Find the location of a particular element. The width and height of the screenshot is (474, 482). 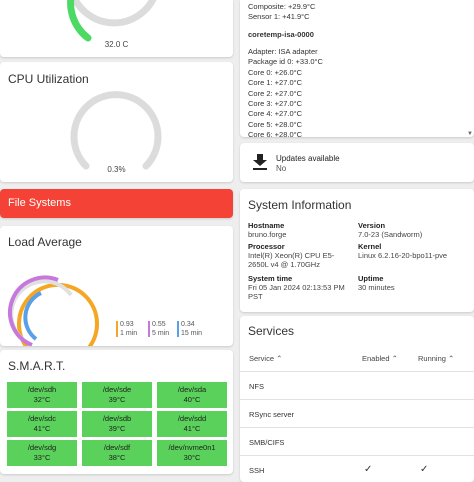

cpu-utilization-card: CPU Utilization 0.3% is located at coordinates (116, 122).